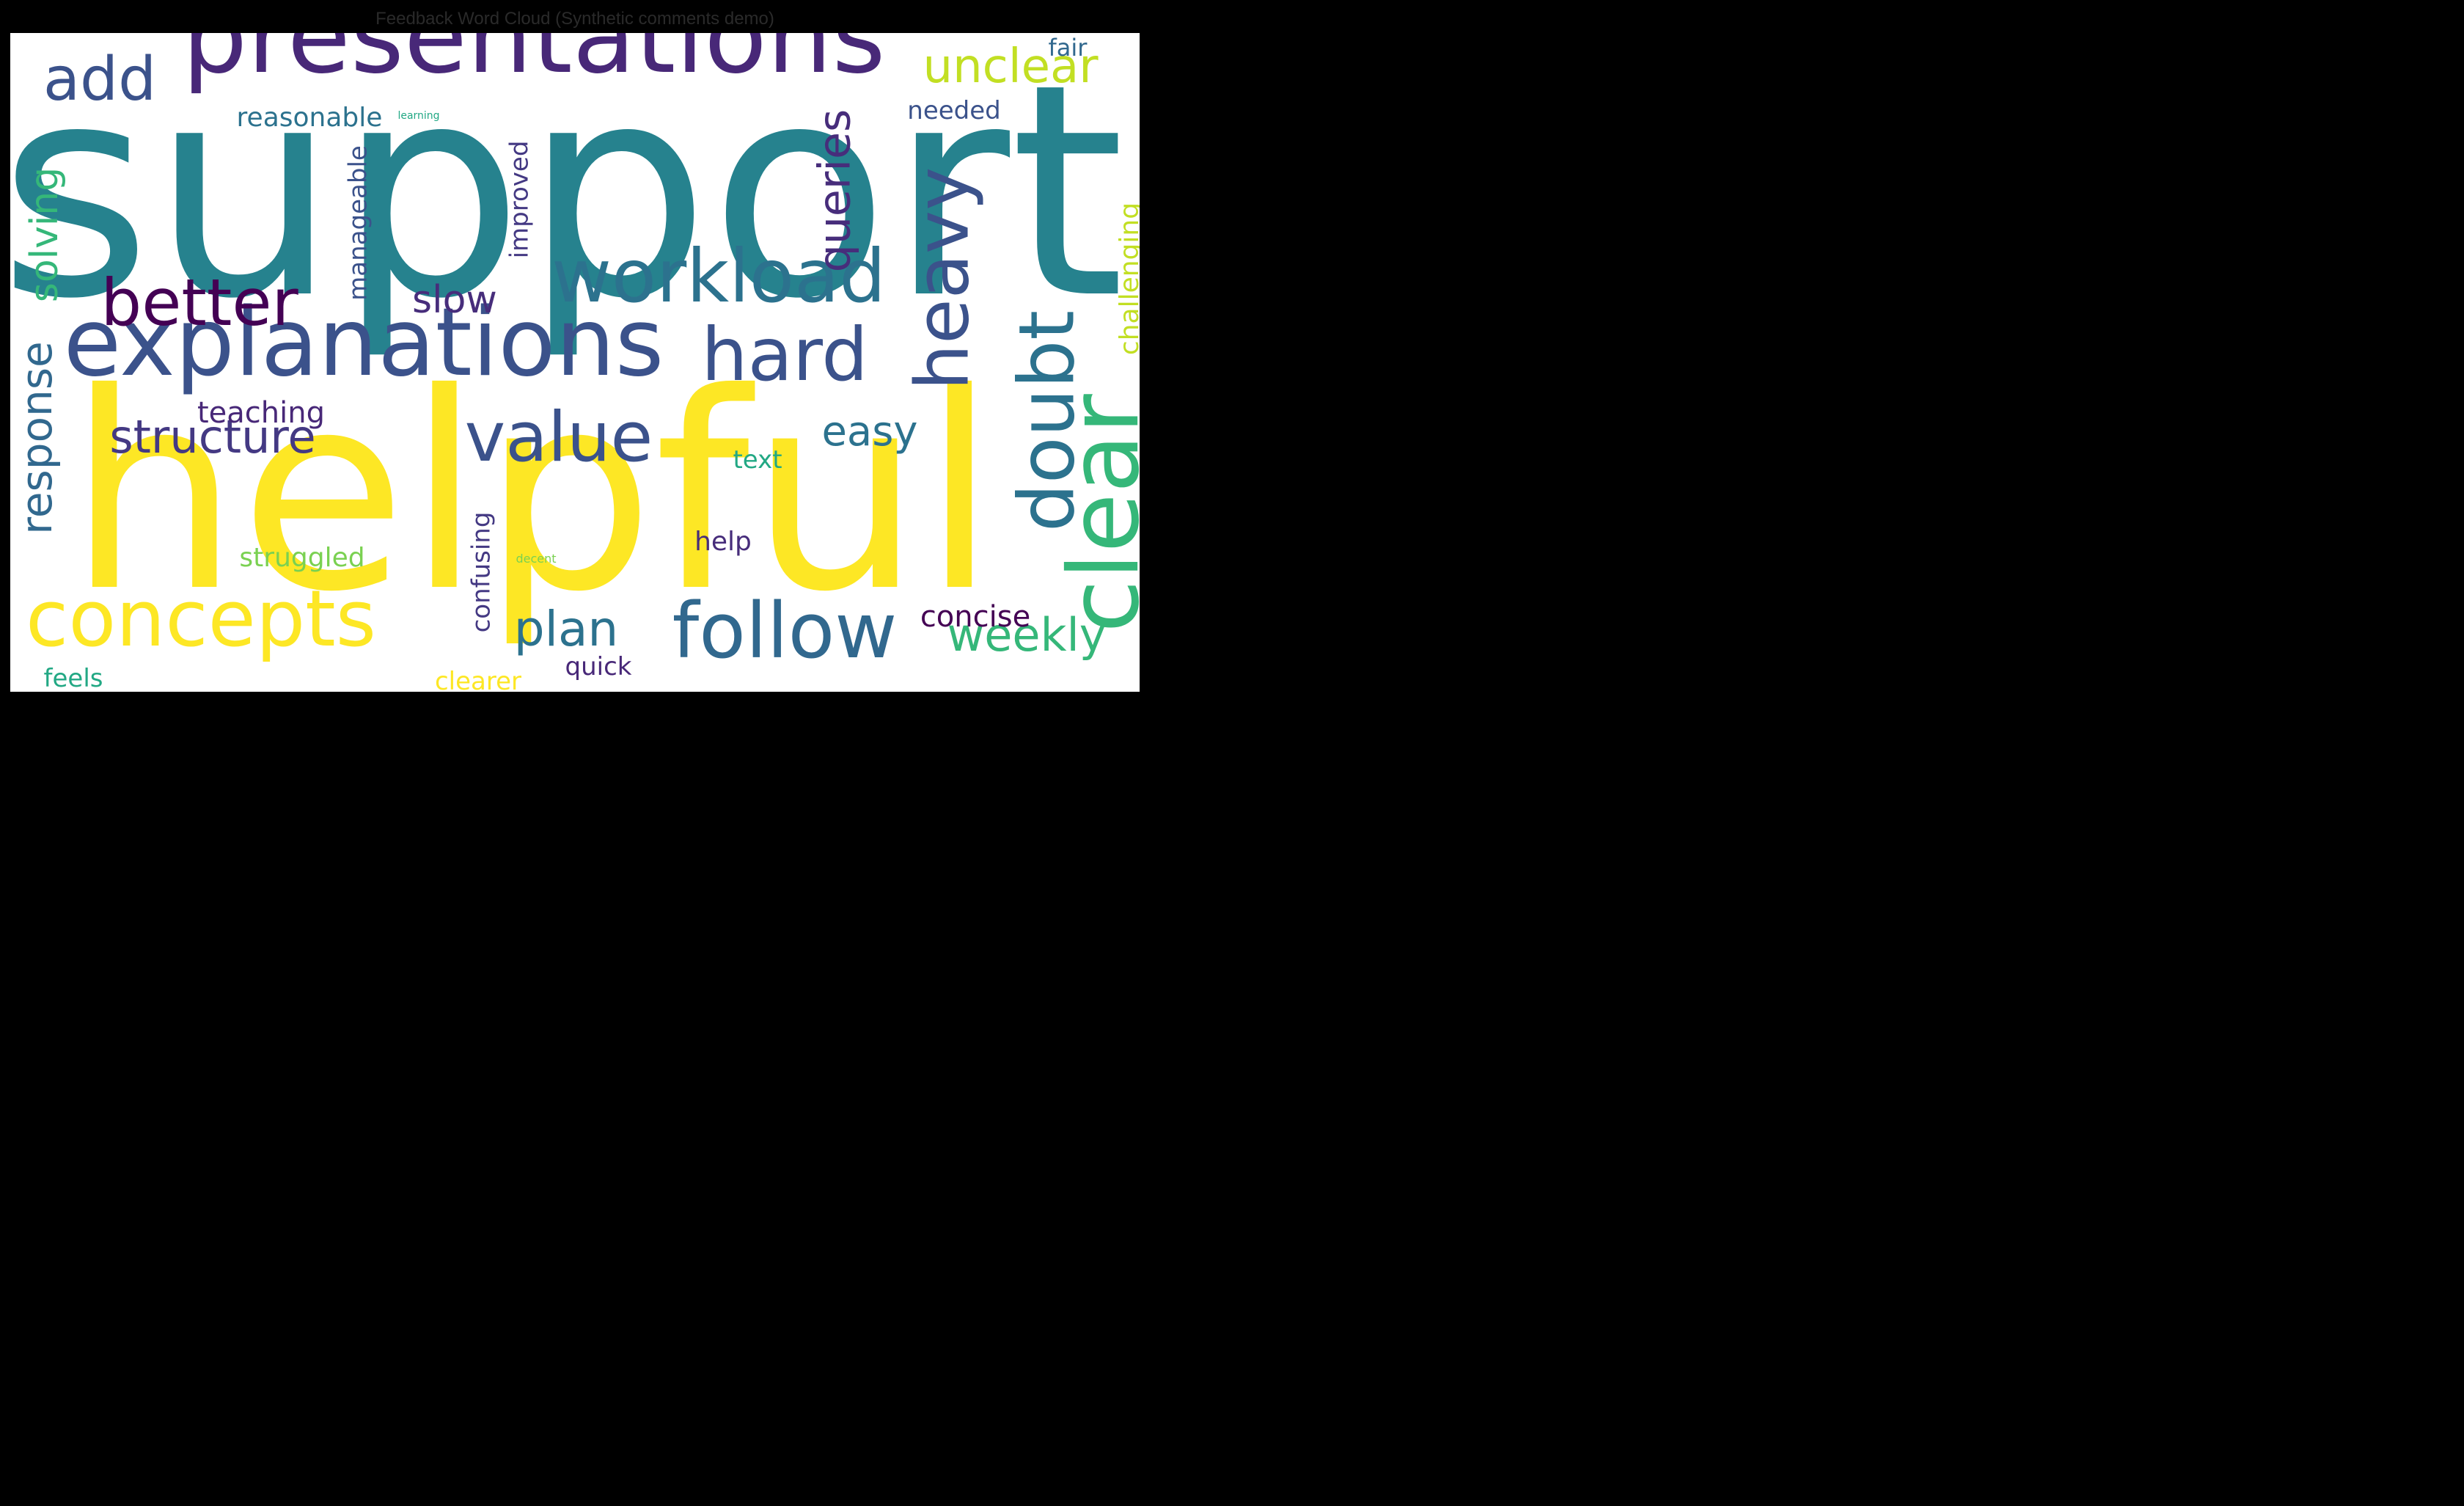 The width and height of the screenshot is (2464, 1506). Describe the element at coordinates (757, 460) in the screenshot. I see `word-text: text` at that location.